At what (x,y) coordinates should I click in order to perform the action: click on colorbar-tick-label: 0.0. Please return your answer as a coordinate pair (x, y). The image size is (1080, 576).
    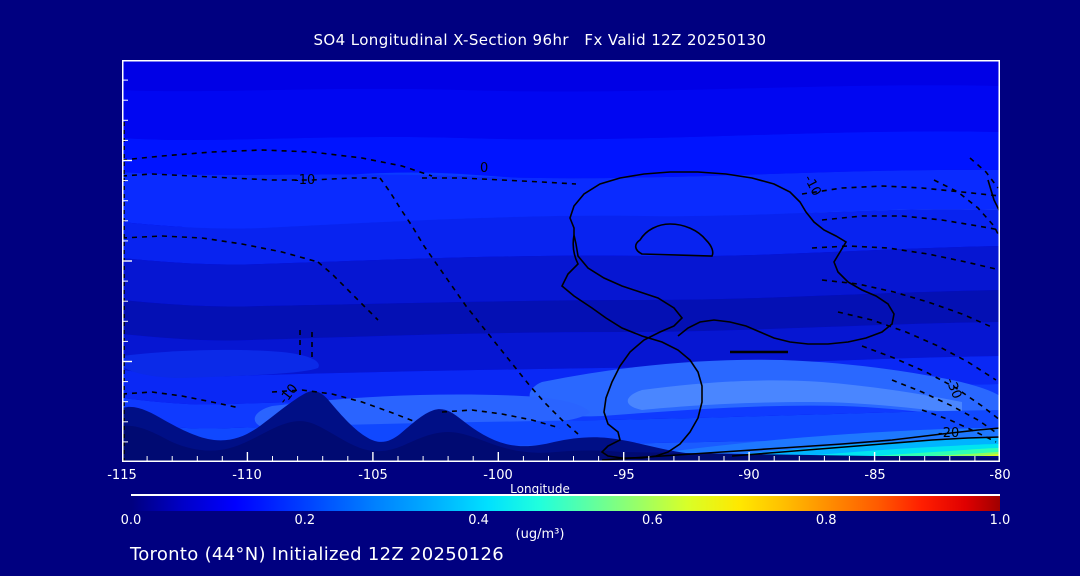
    Looking at the image, I should click on (131, 520).